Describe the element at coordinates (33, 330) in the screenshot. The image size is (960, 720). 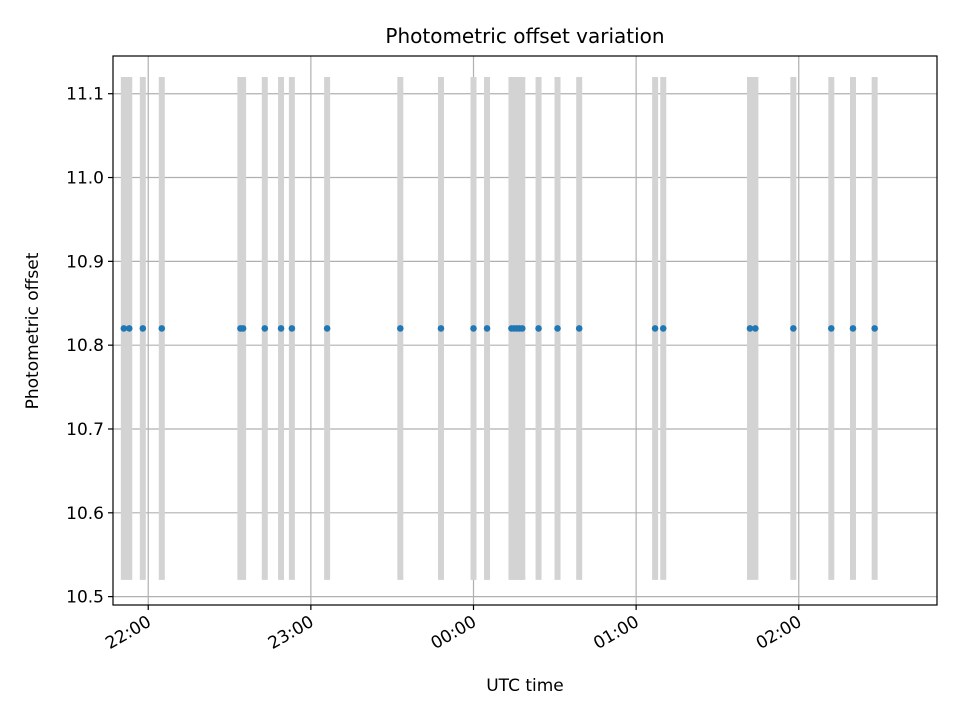
I see `y-axis-label: Photometric offset` at that location.